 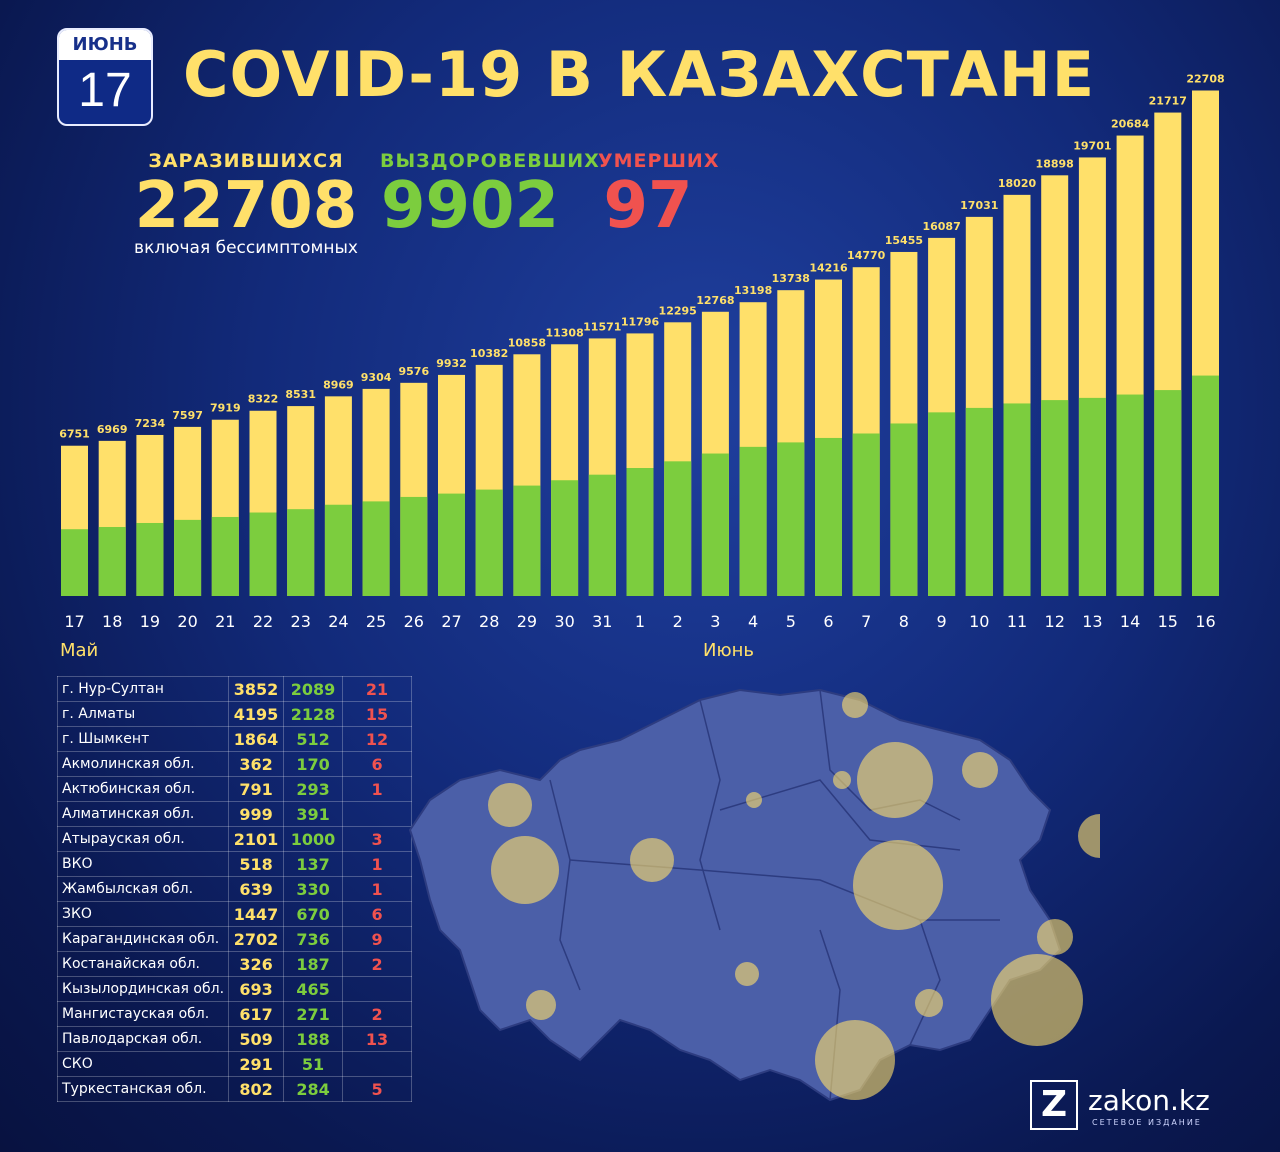 I want to click on region-name: г. Алматы, so click(x=143, y=714).